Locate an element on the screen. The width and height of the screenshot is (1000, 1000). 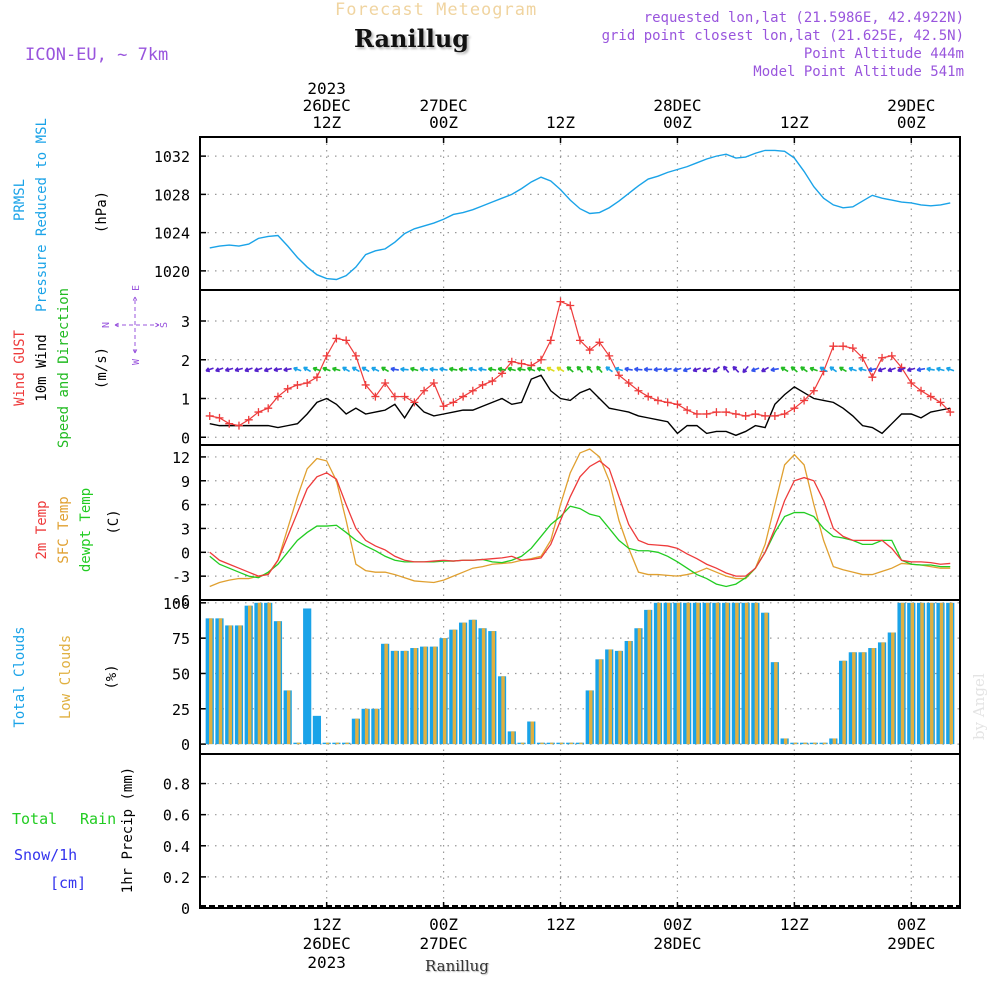
temp-dewpt-line is located at coordinates (580, 546).